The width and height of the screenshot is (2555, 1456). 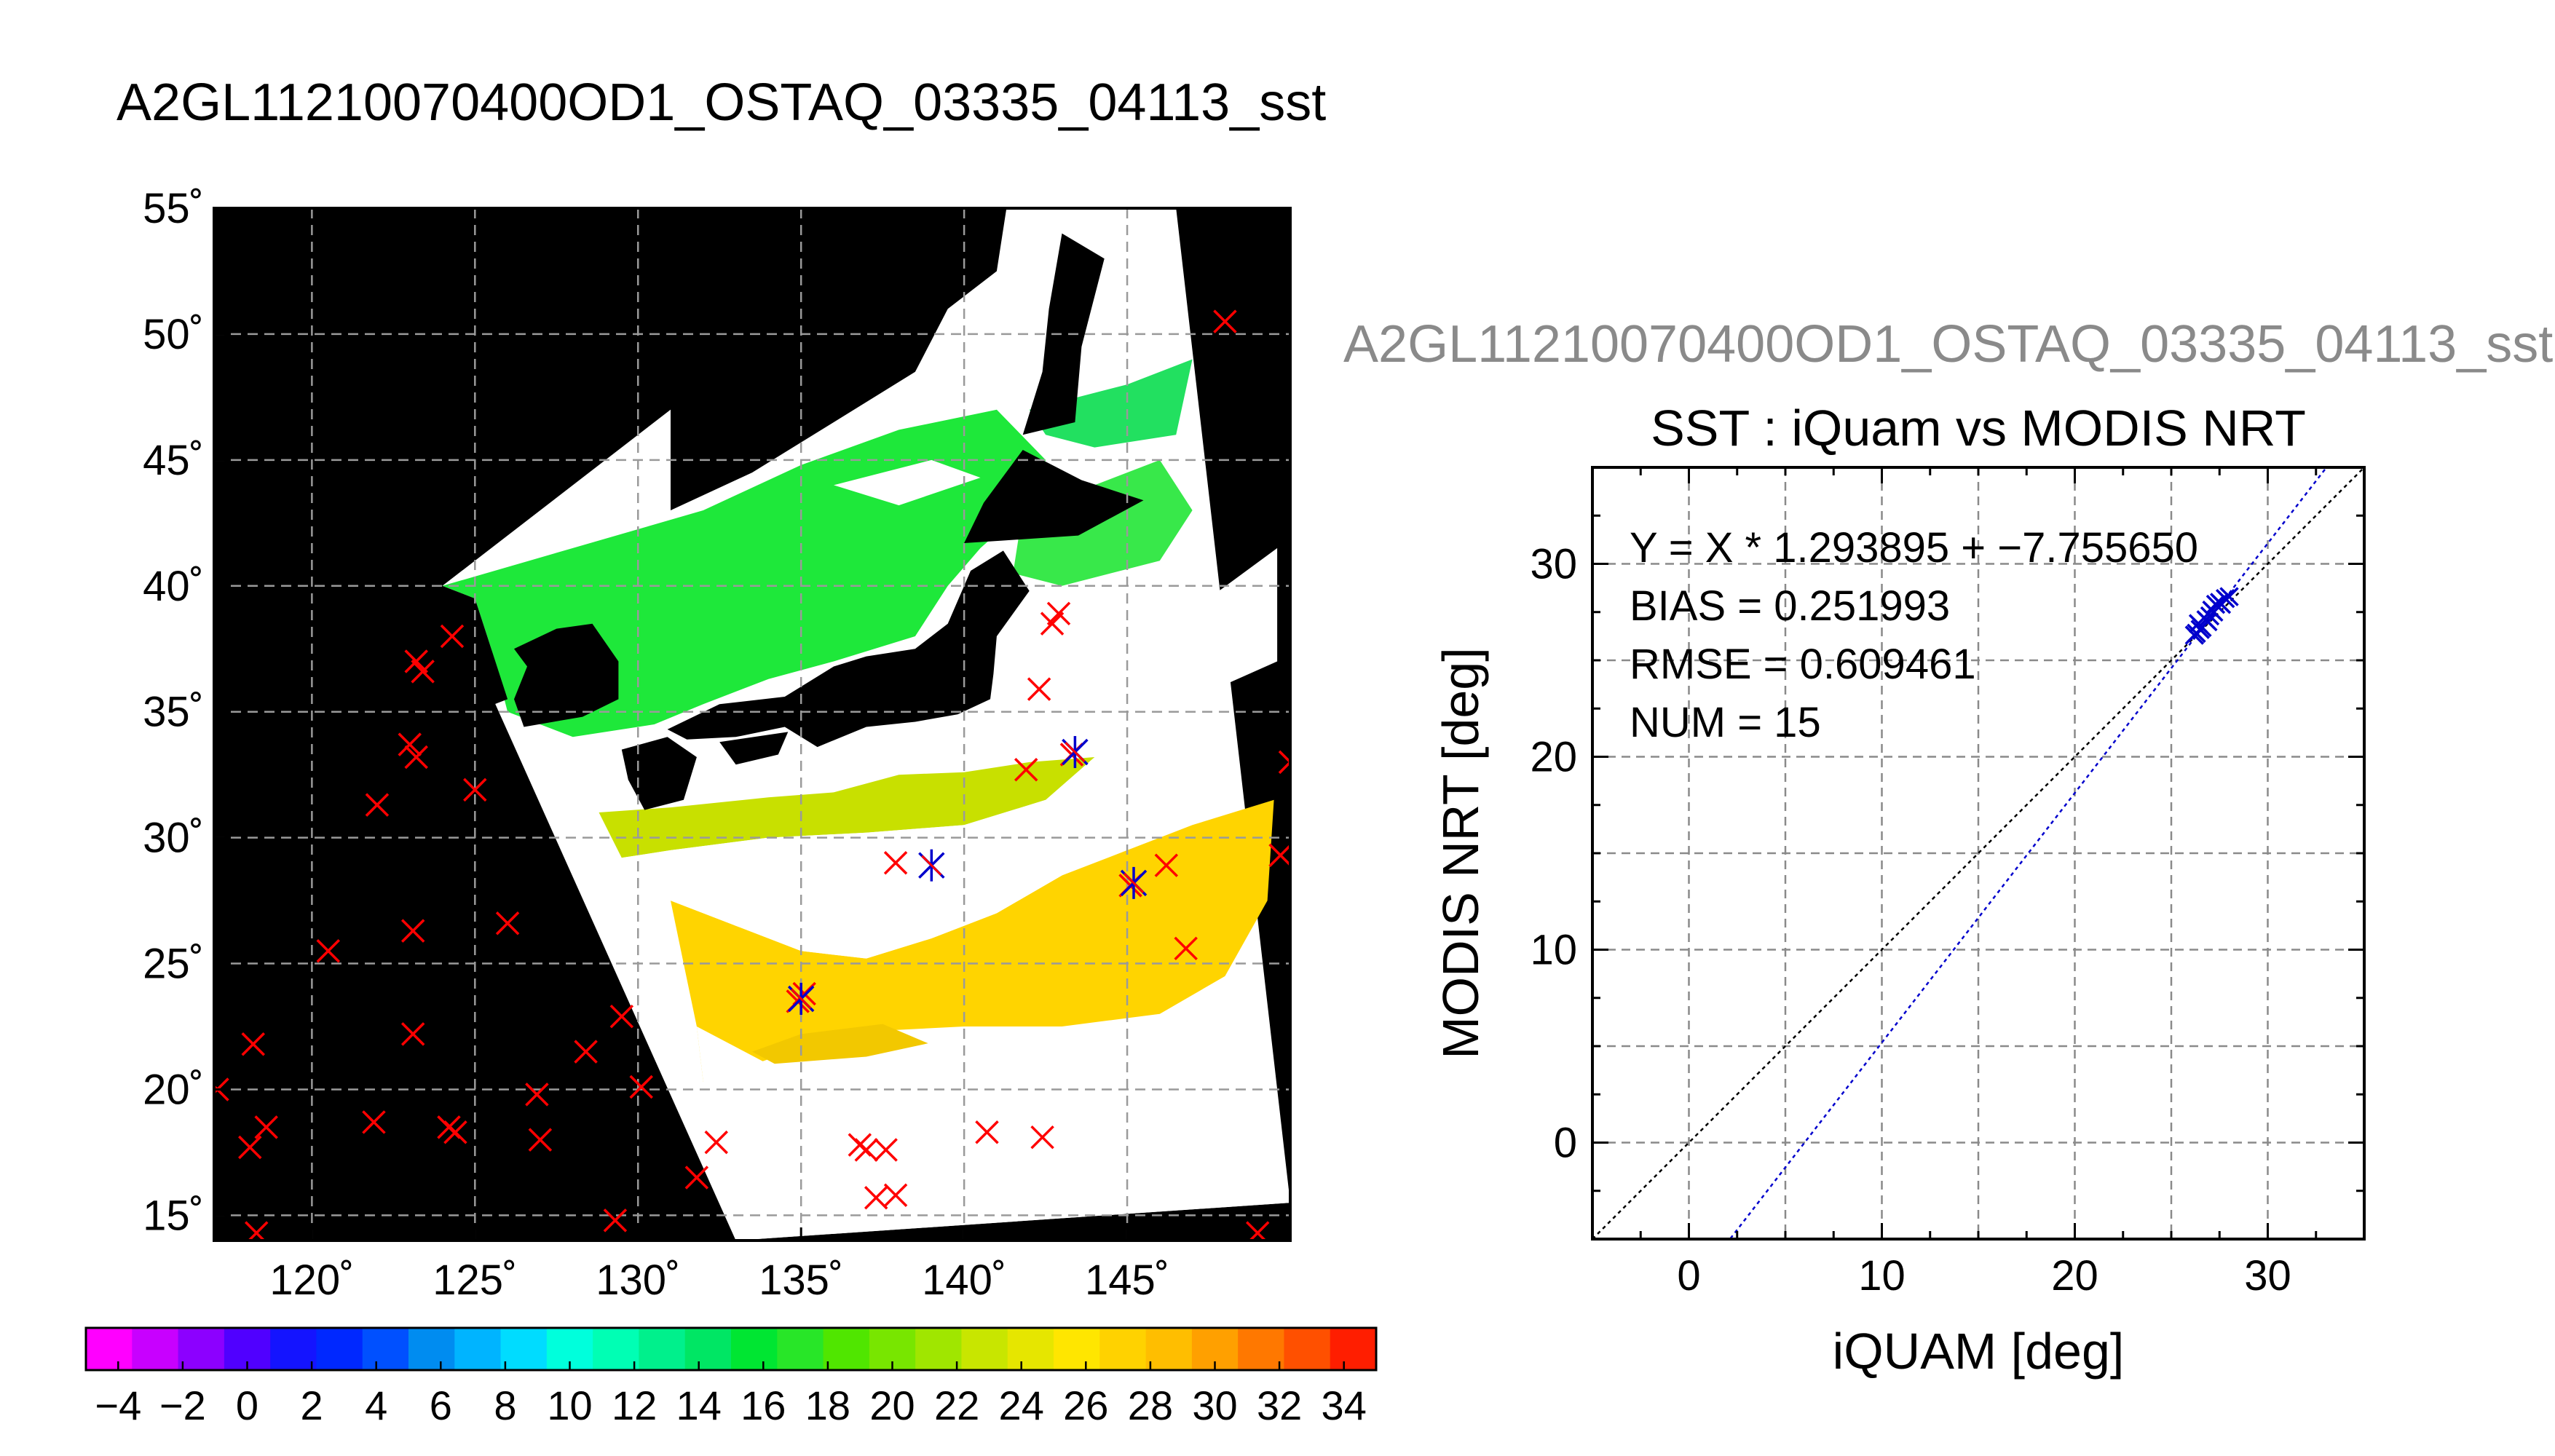 What do you see at coordinates (1054, 496) in the screenshot?
I see `land-hokkaido` at bounding box center [1054, 496].